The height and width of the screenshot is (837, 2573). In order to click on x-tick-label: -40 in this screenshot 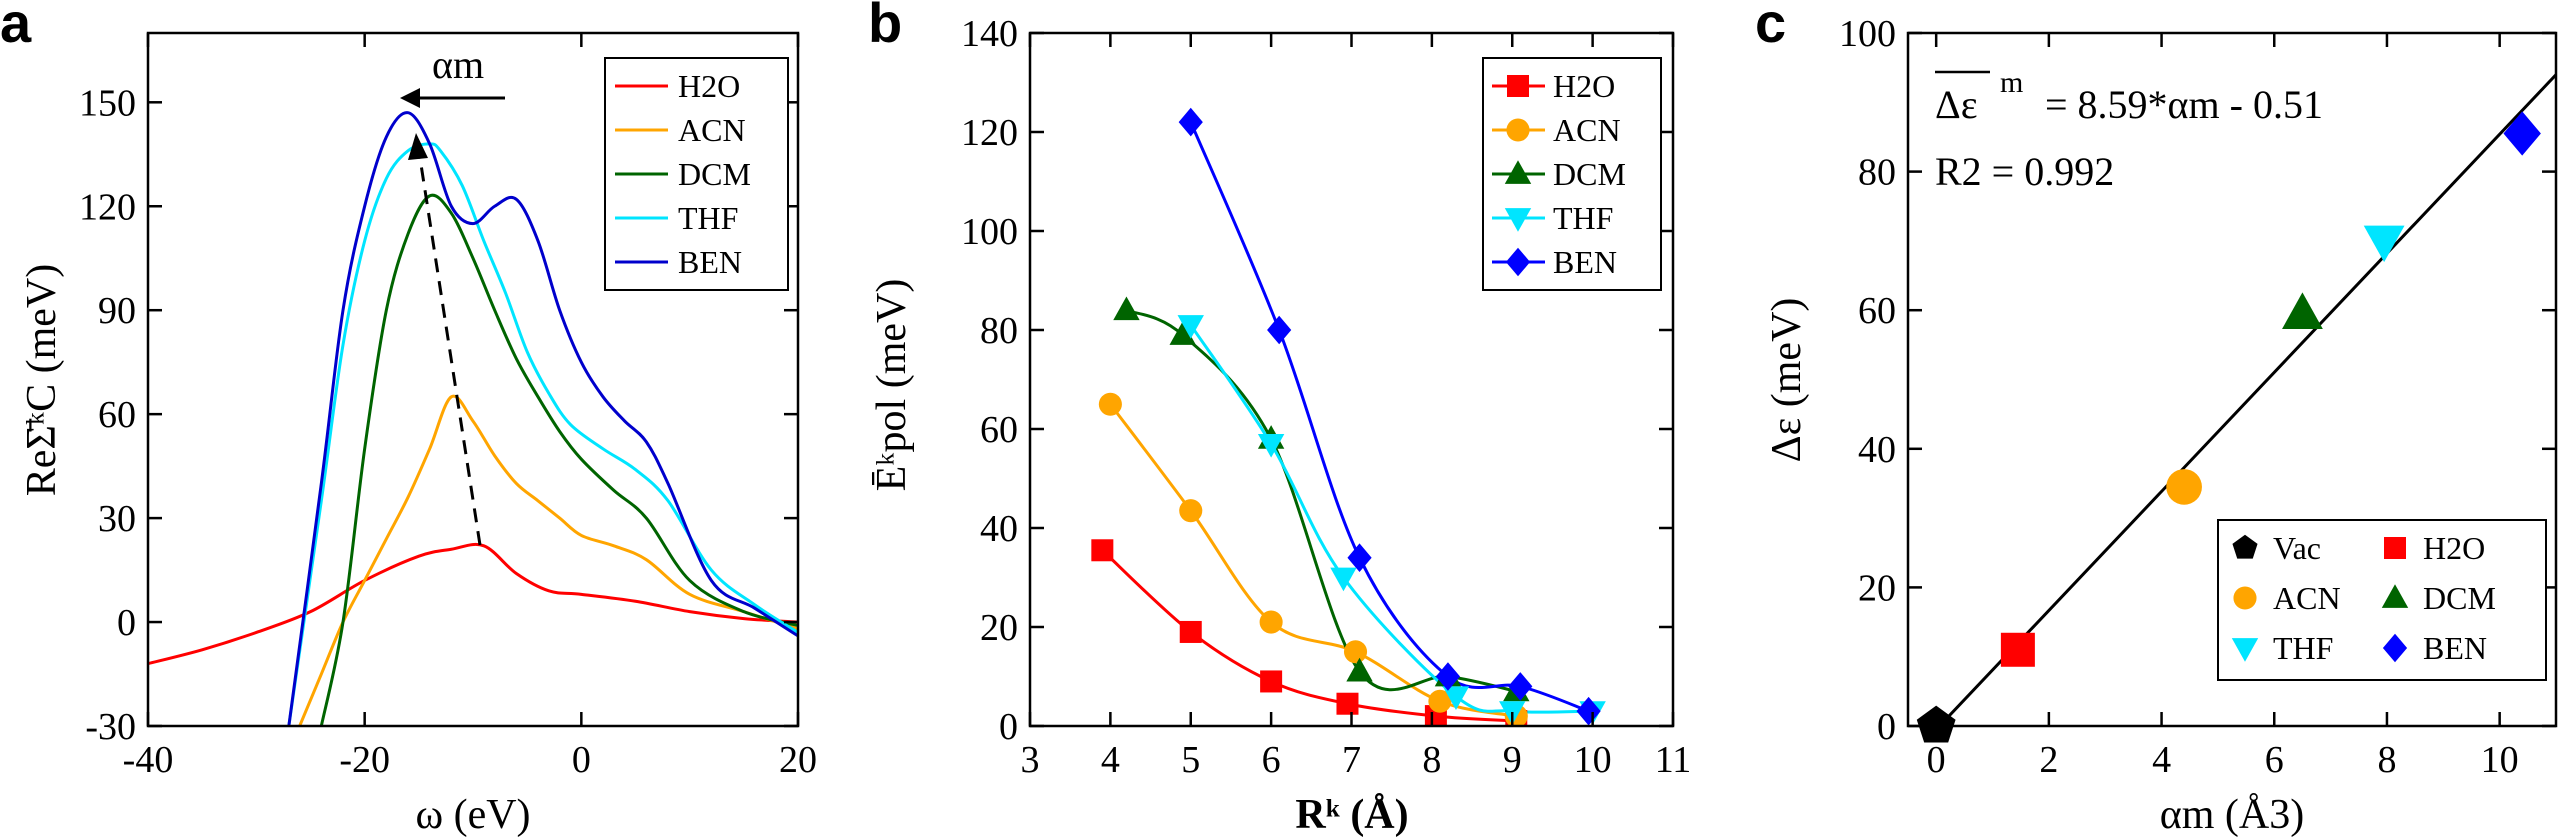, I will do `click(148, 760)`.